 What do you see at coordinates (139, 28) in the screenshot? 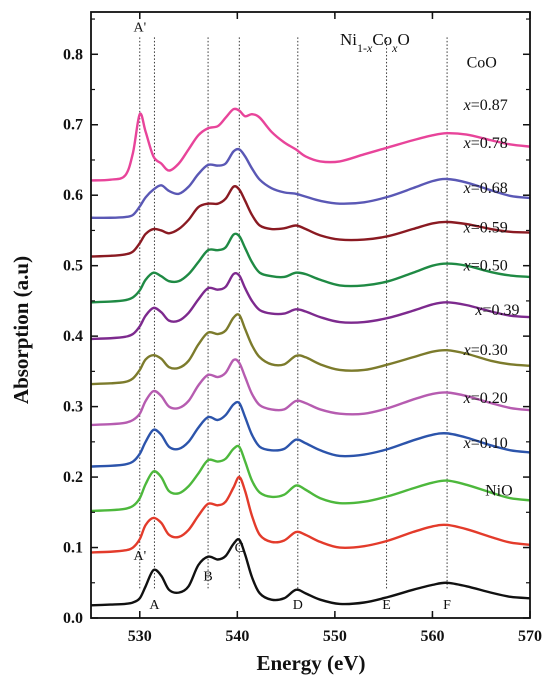
I see `feature-label-top-0: A'` at bounding box center [139, 28].